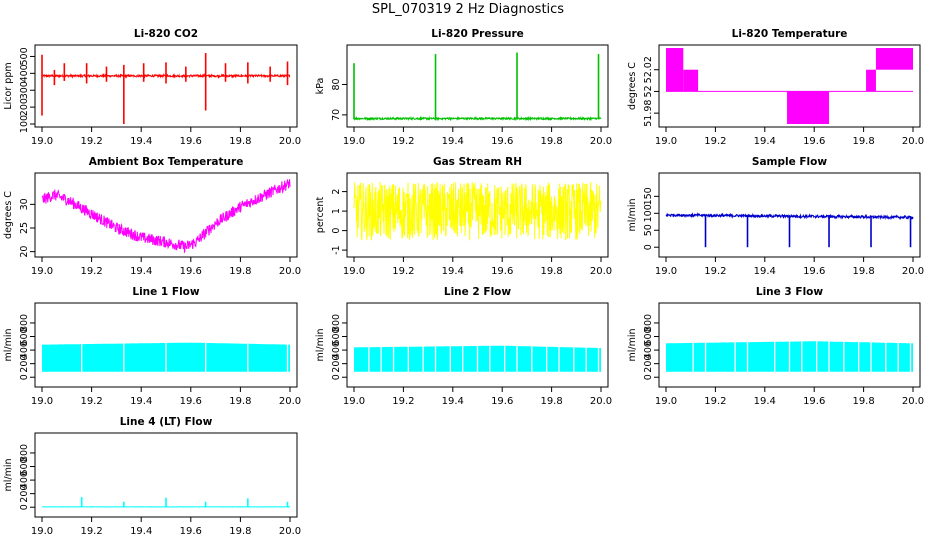 The width and height of the screenshot is (936, 540). I want to click on y-tick-label-3: 52.02, so click(648, 69).